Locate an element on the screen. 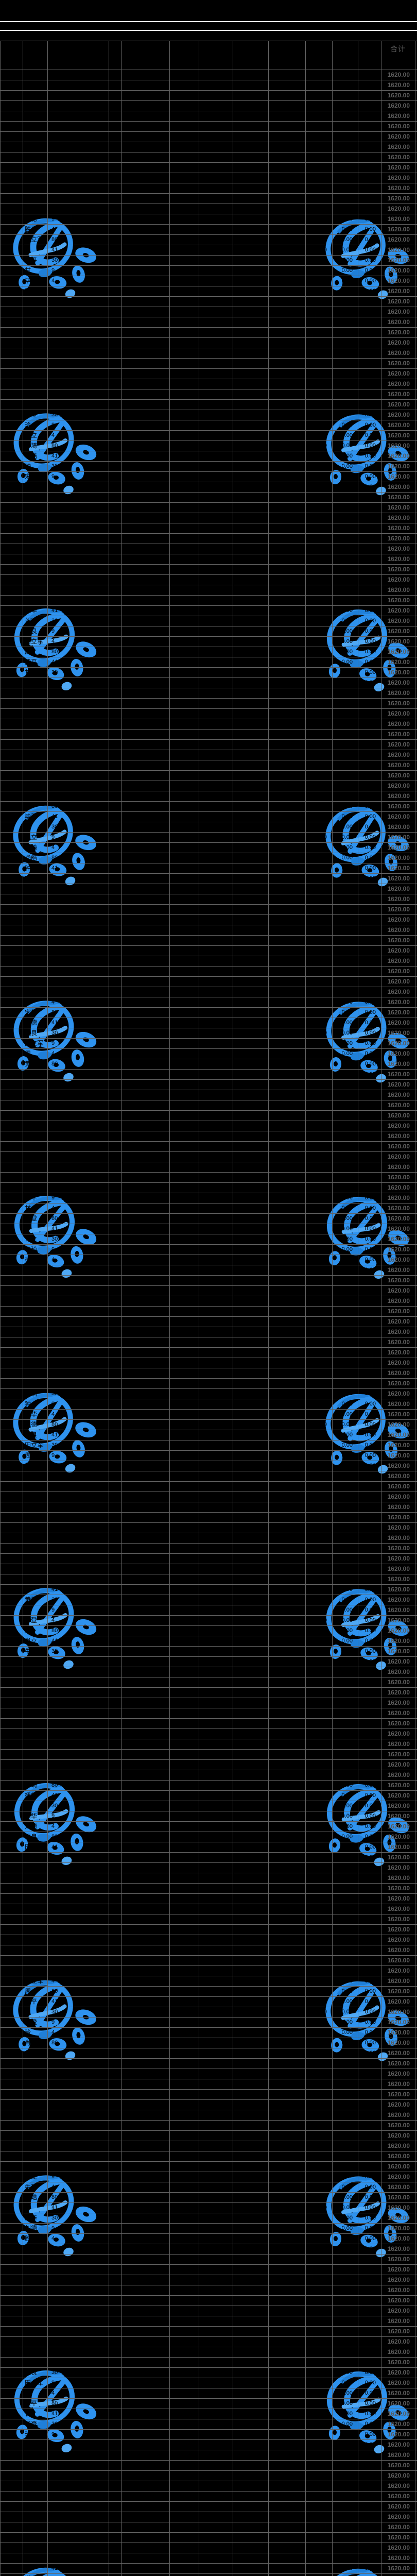 The image size is (417, 2576). name-underlay-cell: 周 is located at coordinates (28, 1321).